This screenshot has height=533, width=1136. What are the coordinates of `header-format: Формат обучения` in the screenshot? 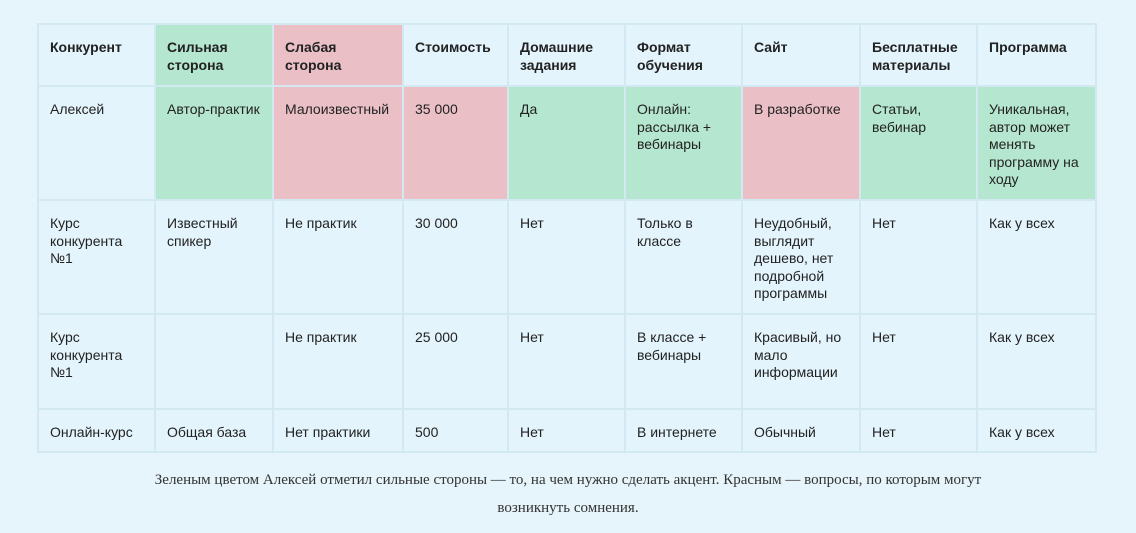 It's located at (683, 55).